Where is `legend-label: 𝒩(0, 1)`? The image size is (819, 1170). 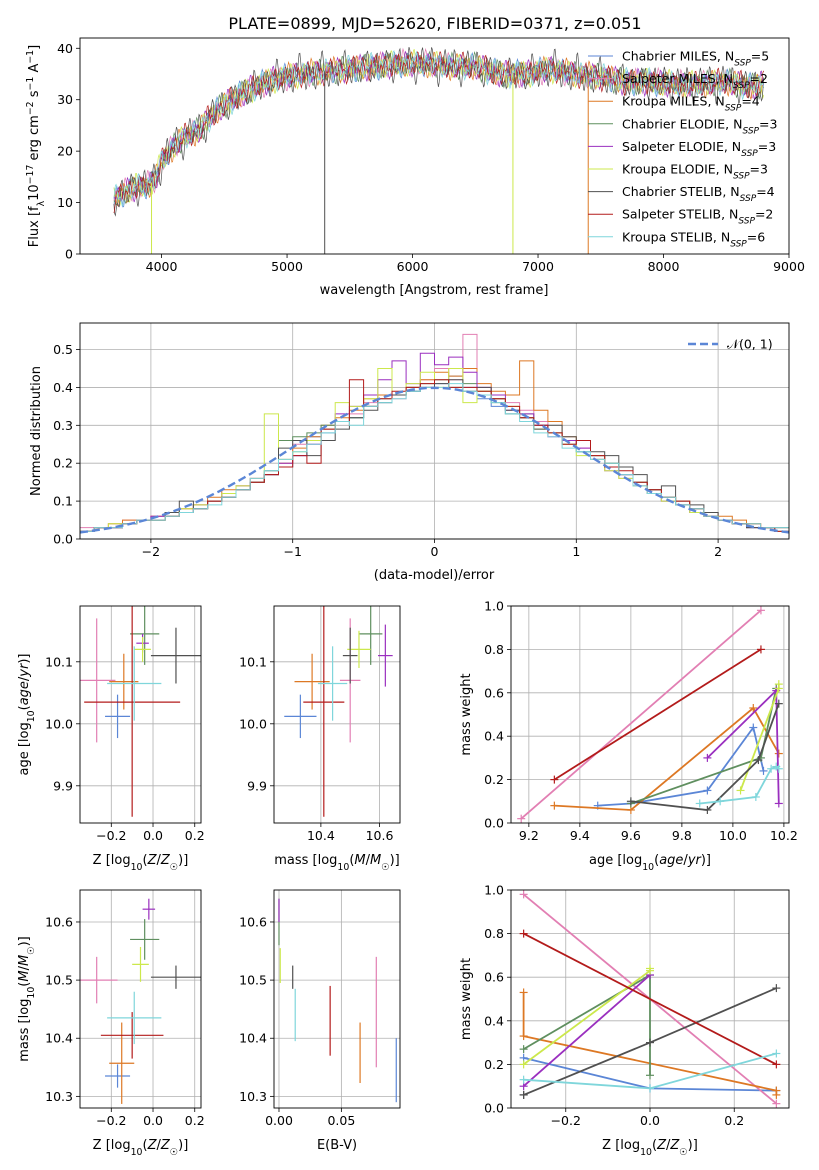 legend-label: 𝒩(0, 1) is located at coordinates (750, 344).